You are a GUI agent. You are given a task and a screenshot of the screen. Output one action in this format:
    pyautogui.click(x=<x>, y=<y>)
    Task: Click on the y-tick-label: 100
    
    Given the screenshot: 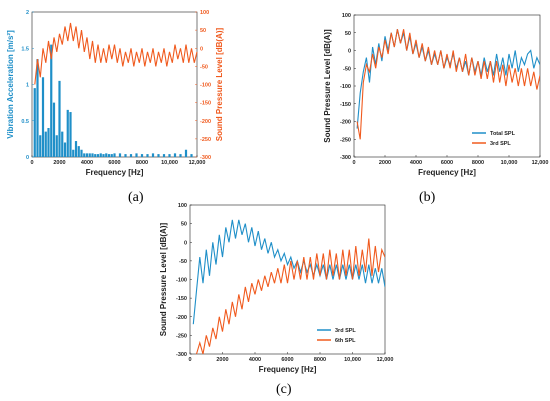 What is the action you would take?
    pyautogui.click(x=346, y=16)
    